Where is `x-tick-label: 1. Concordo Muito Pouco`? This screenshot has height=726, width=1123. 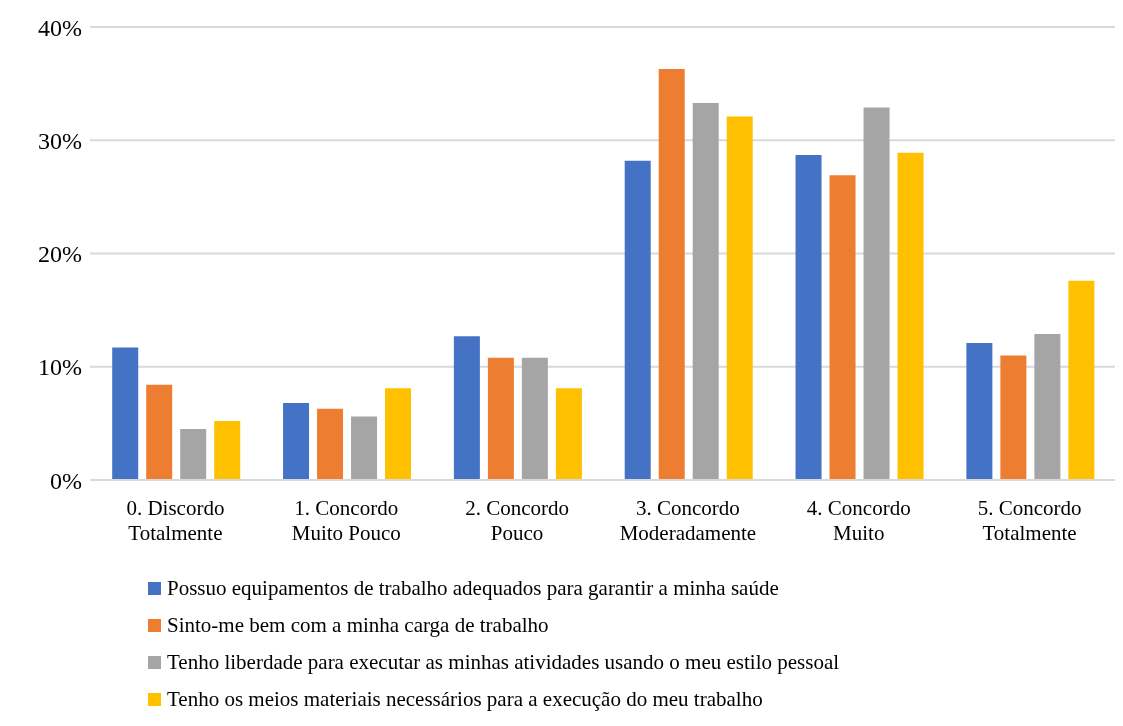
x-tick-label: 1. Concordo Muito Pouco is located at coordinates (346, 520).